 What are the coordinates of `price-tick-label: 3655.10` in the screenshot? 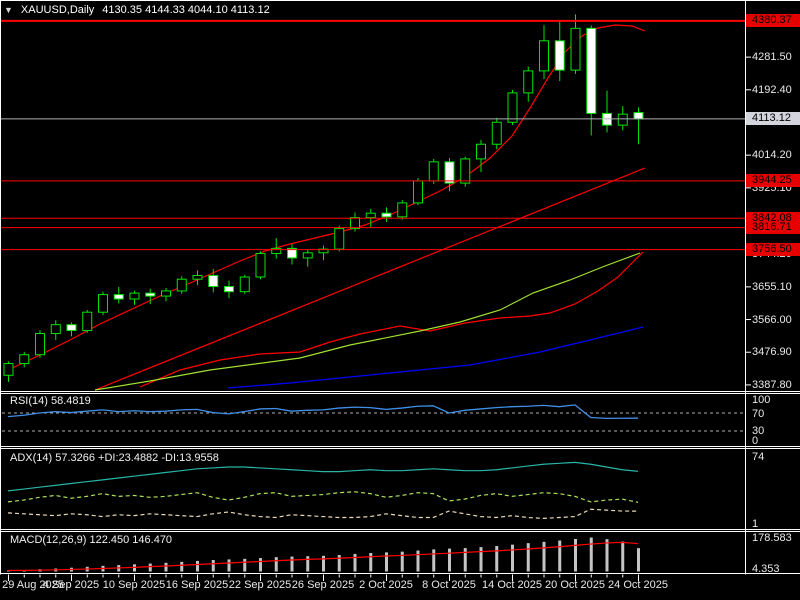 It's located at (772, 286).